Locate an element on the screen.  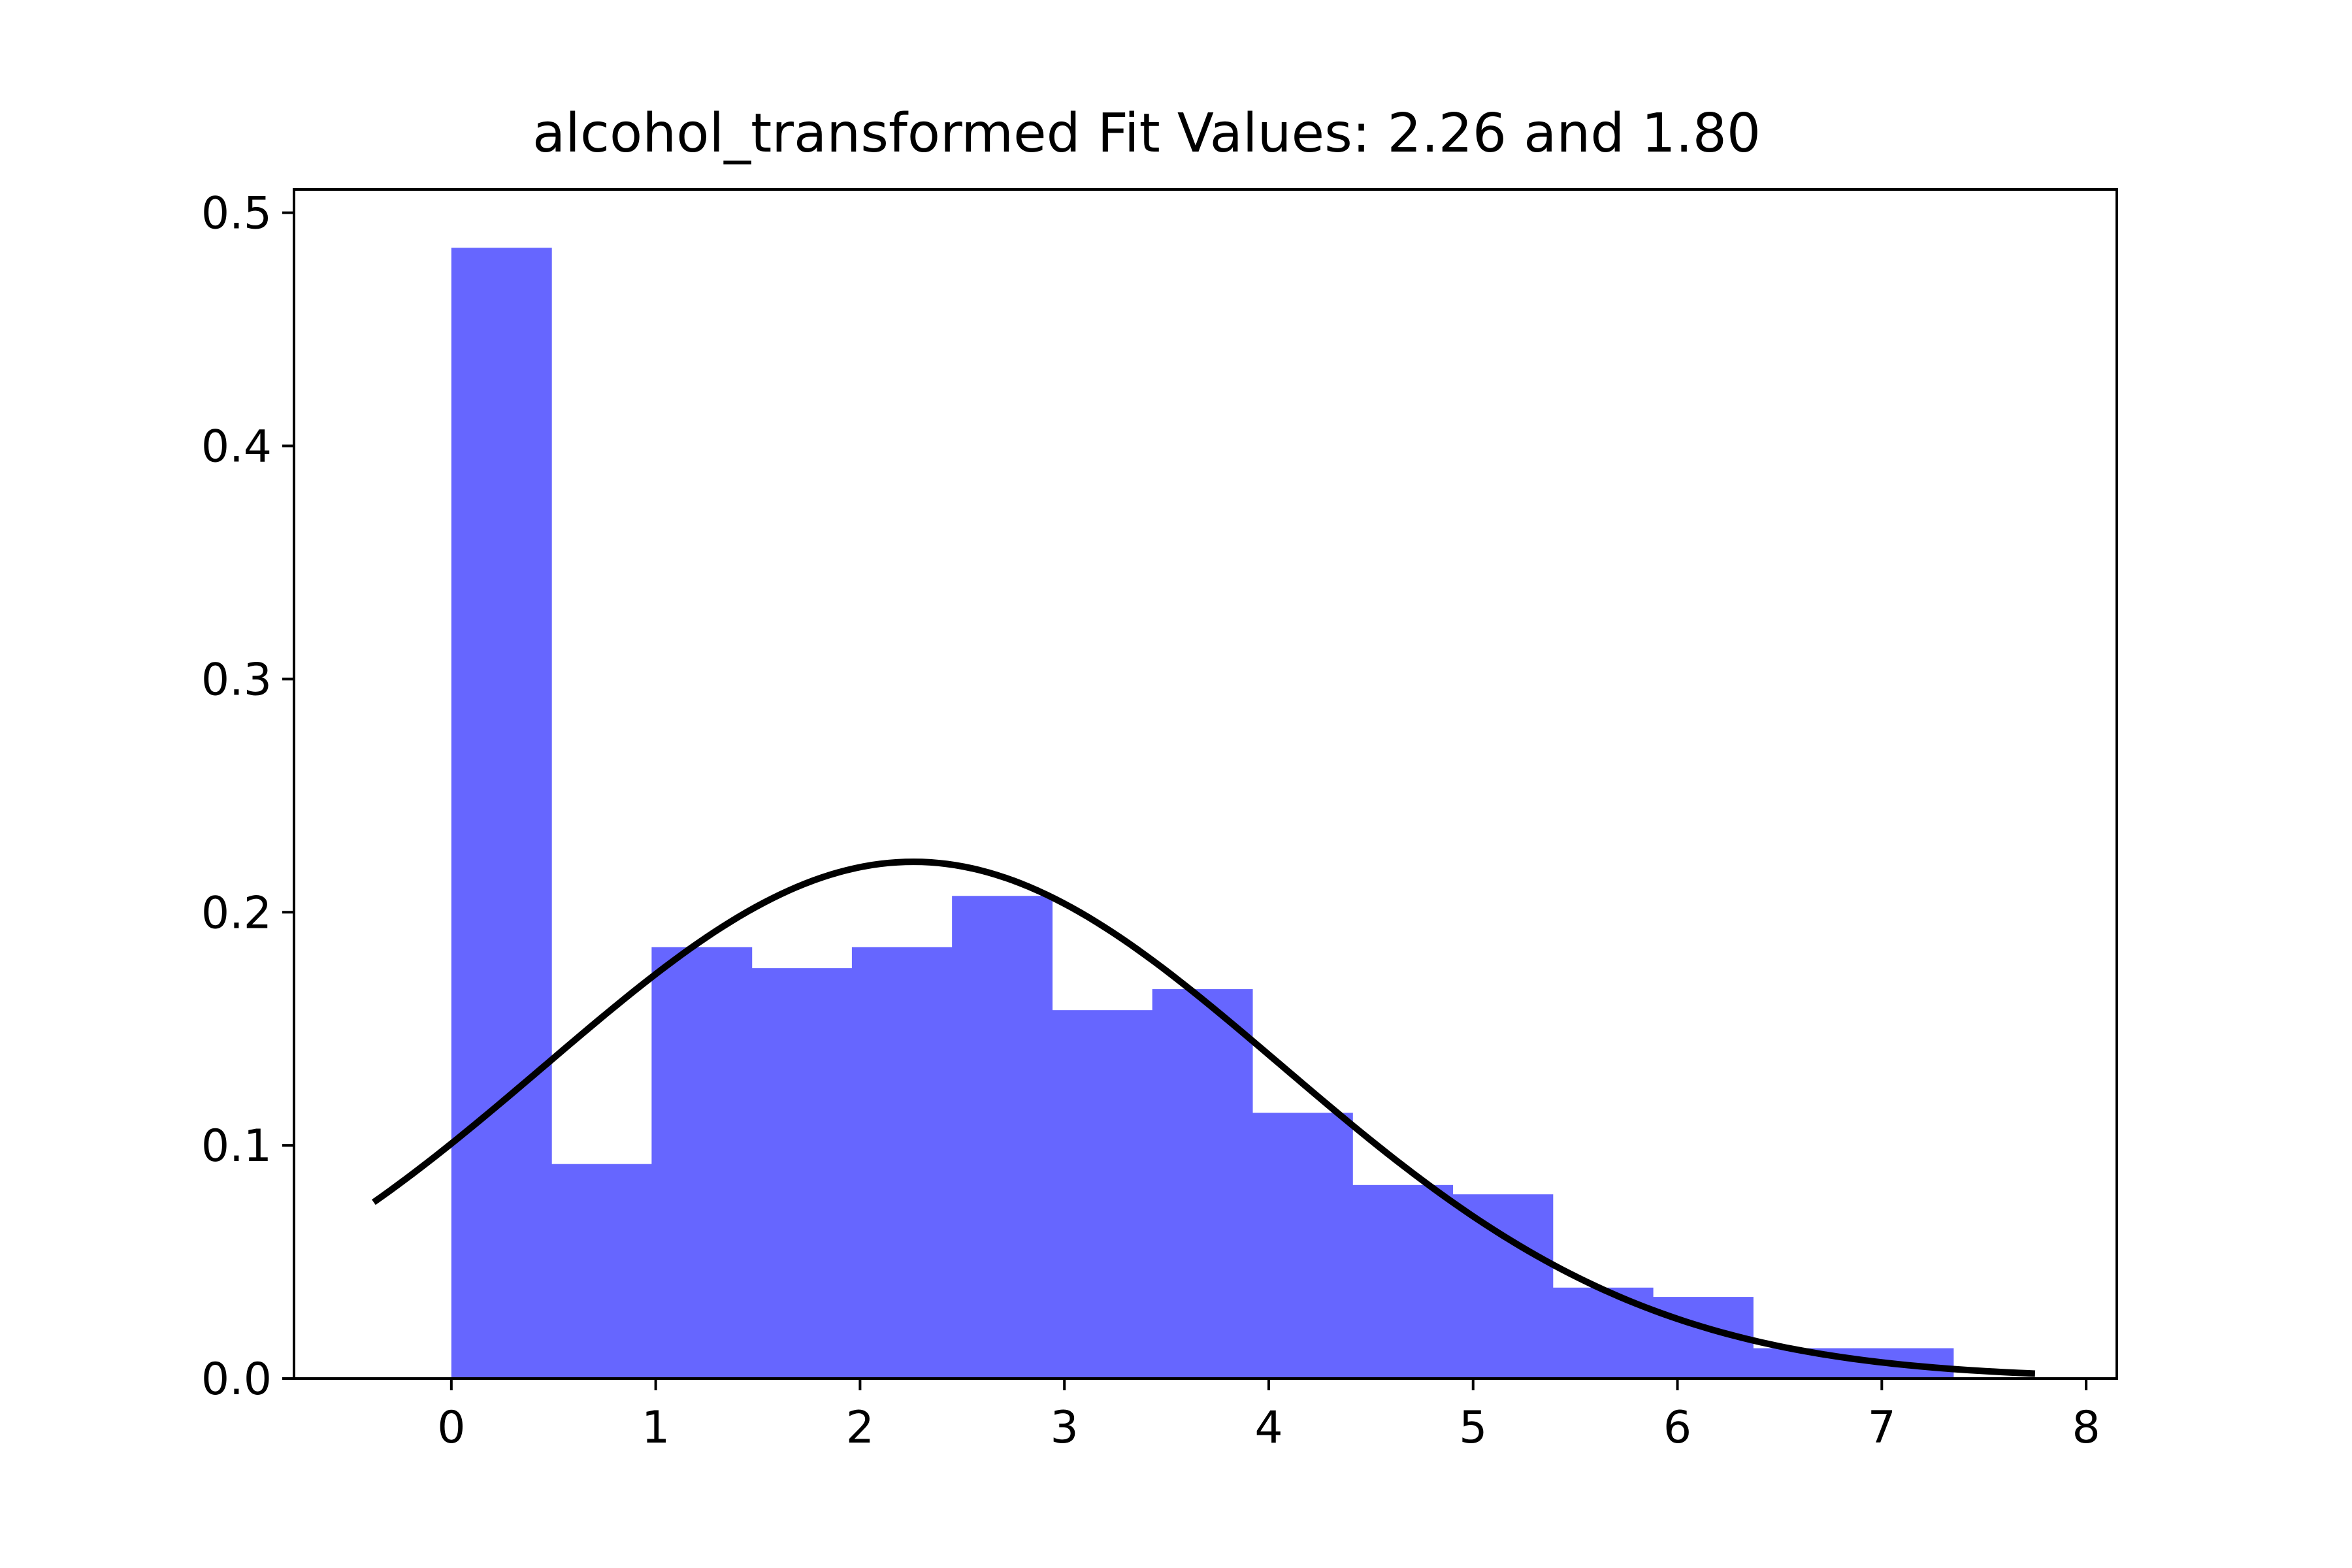
x-axis: 0 1 2 3 4 5 6 7 8 is located at coordinates (1268, 1416).